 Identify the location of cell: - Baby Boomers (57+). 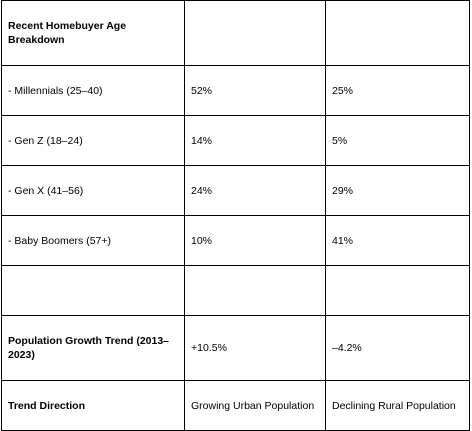
(93, 240).